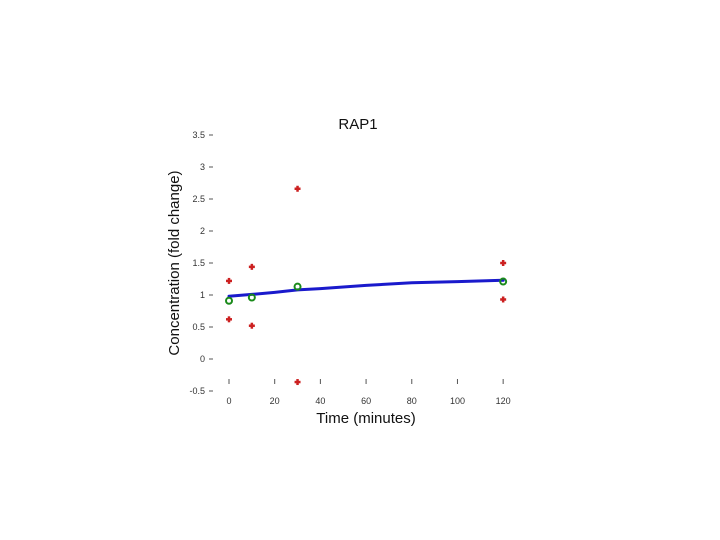 The image size is (720, 540). What do you see at coordinates (198, 327) in the screenshot?
I see `y-tick-label: 0.5` at bounding box center [198, 327].